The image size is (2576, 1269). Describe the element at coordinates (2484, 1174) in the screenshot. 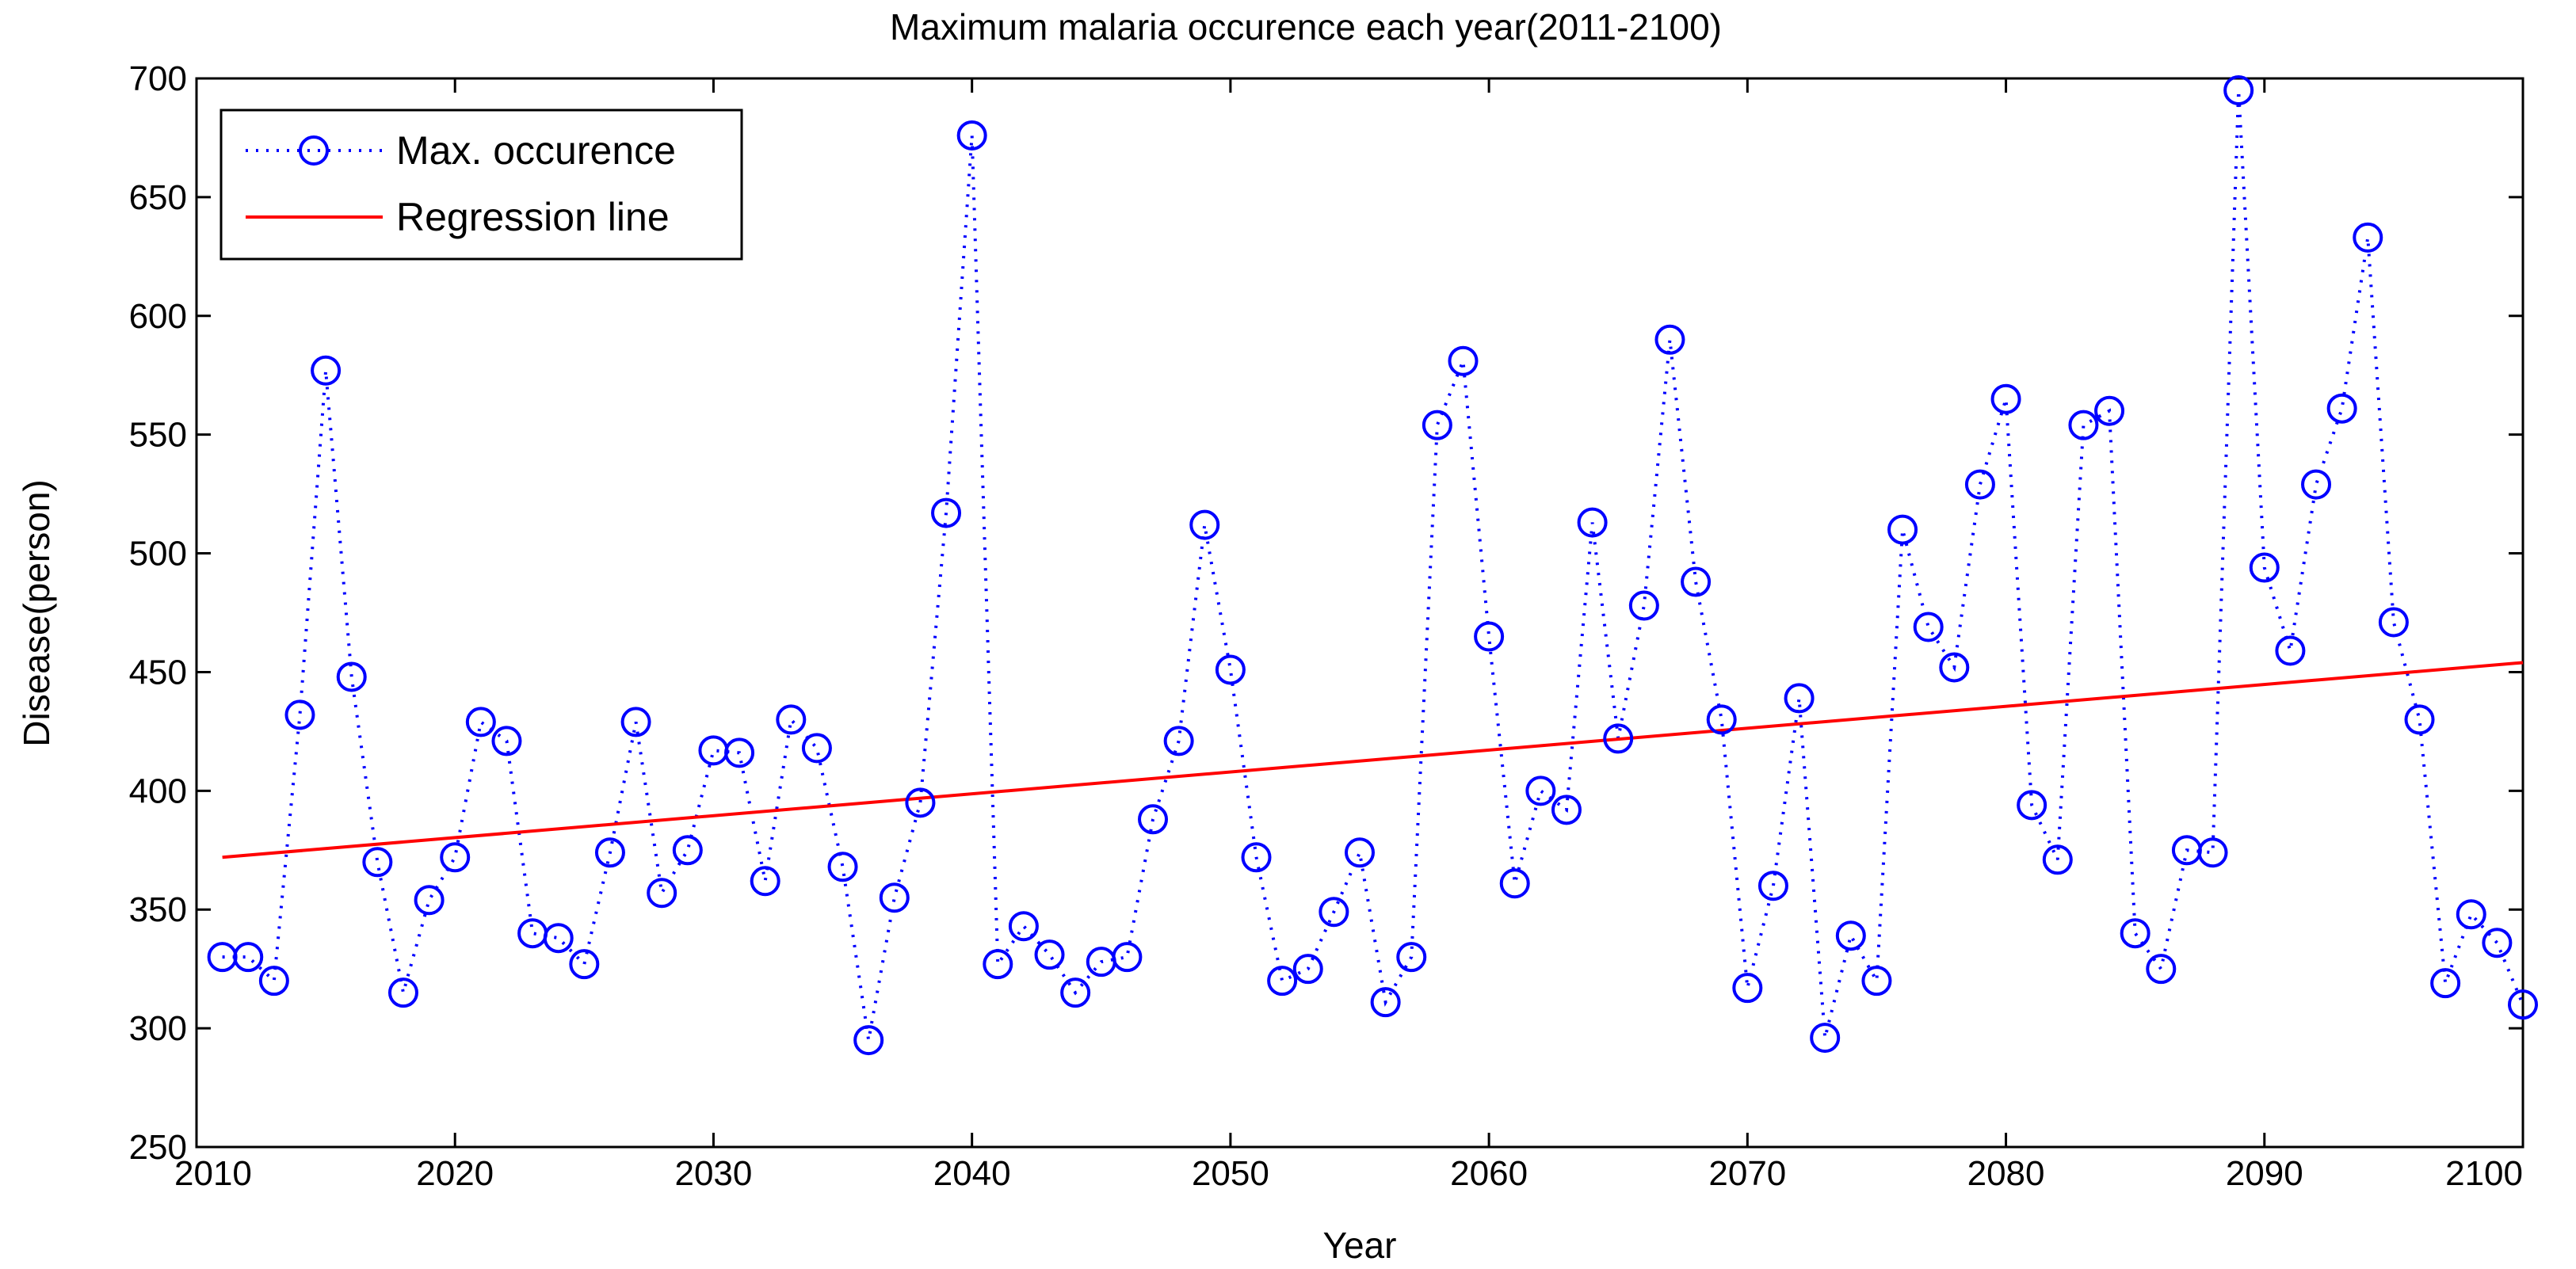

I see `x-tick-label: 2100` at that location.